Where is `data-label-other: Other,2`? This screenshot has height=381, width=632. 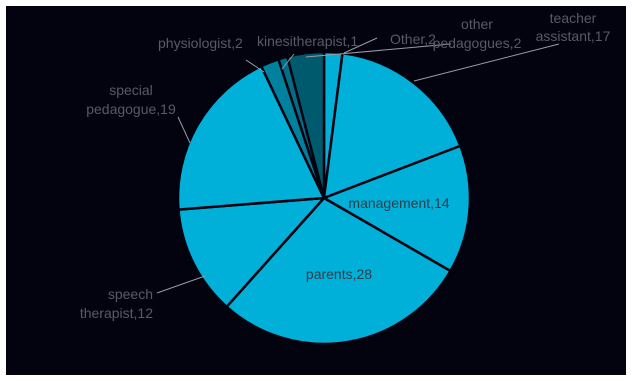
data-label-other: Other,2 is located at coordinates (413, 39).